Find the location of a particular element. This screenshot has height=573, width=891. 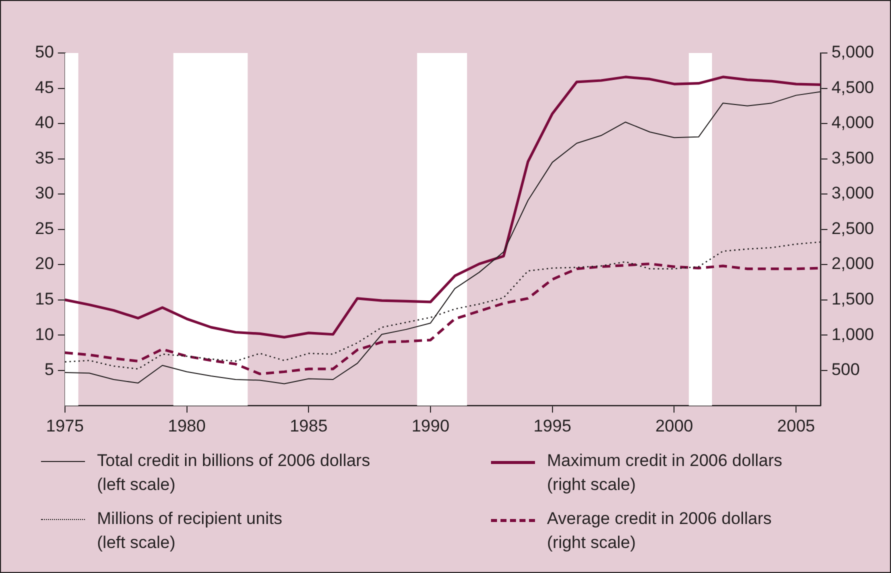

y2-tick-label: 1,500 is located at coordinates (852, 299).